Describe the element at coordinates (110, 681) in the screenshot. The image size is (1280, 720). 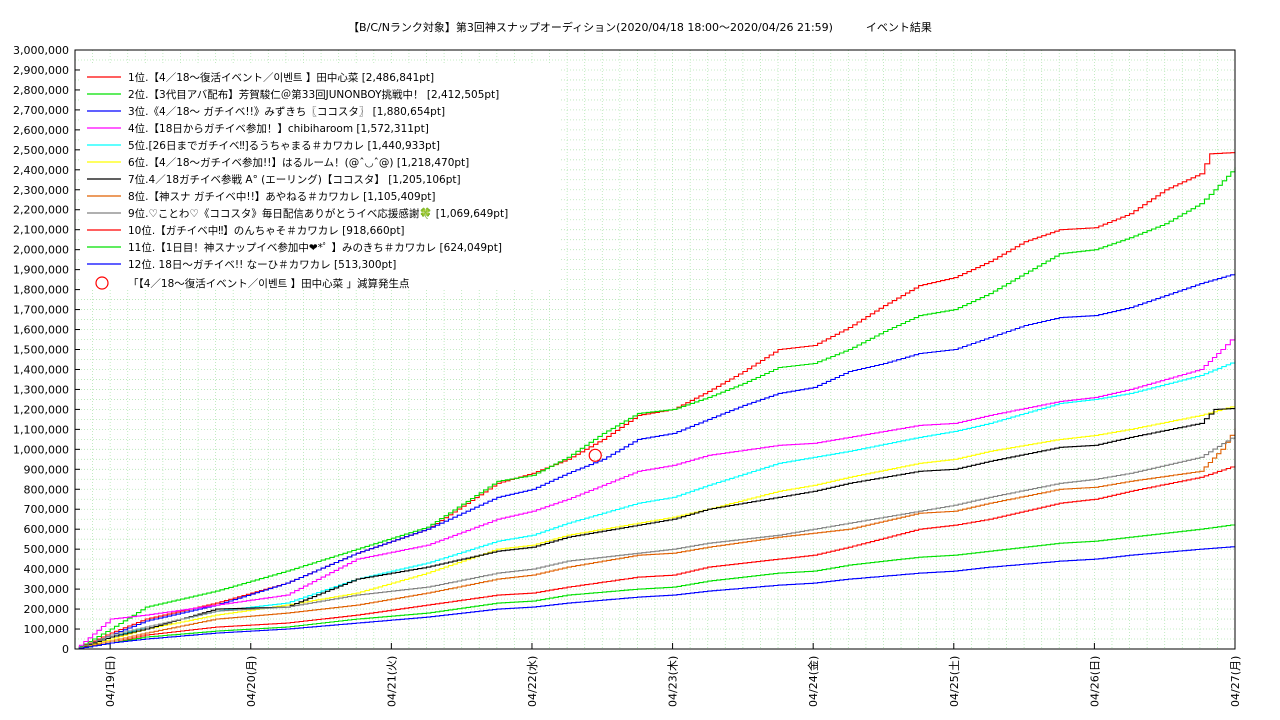
I see `x-tick-label: 04/19(日)` at that location.